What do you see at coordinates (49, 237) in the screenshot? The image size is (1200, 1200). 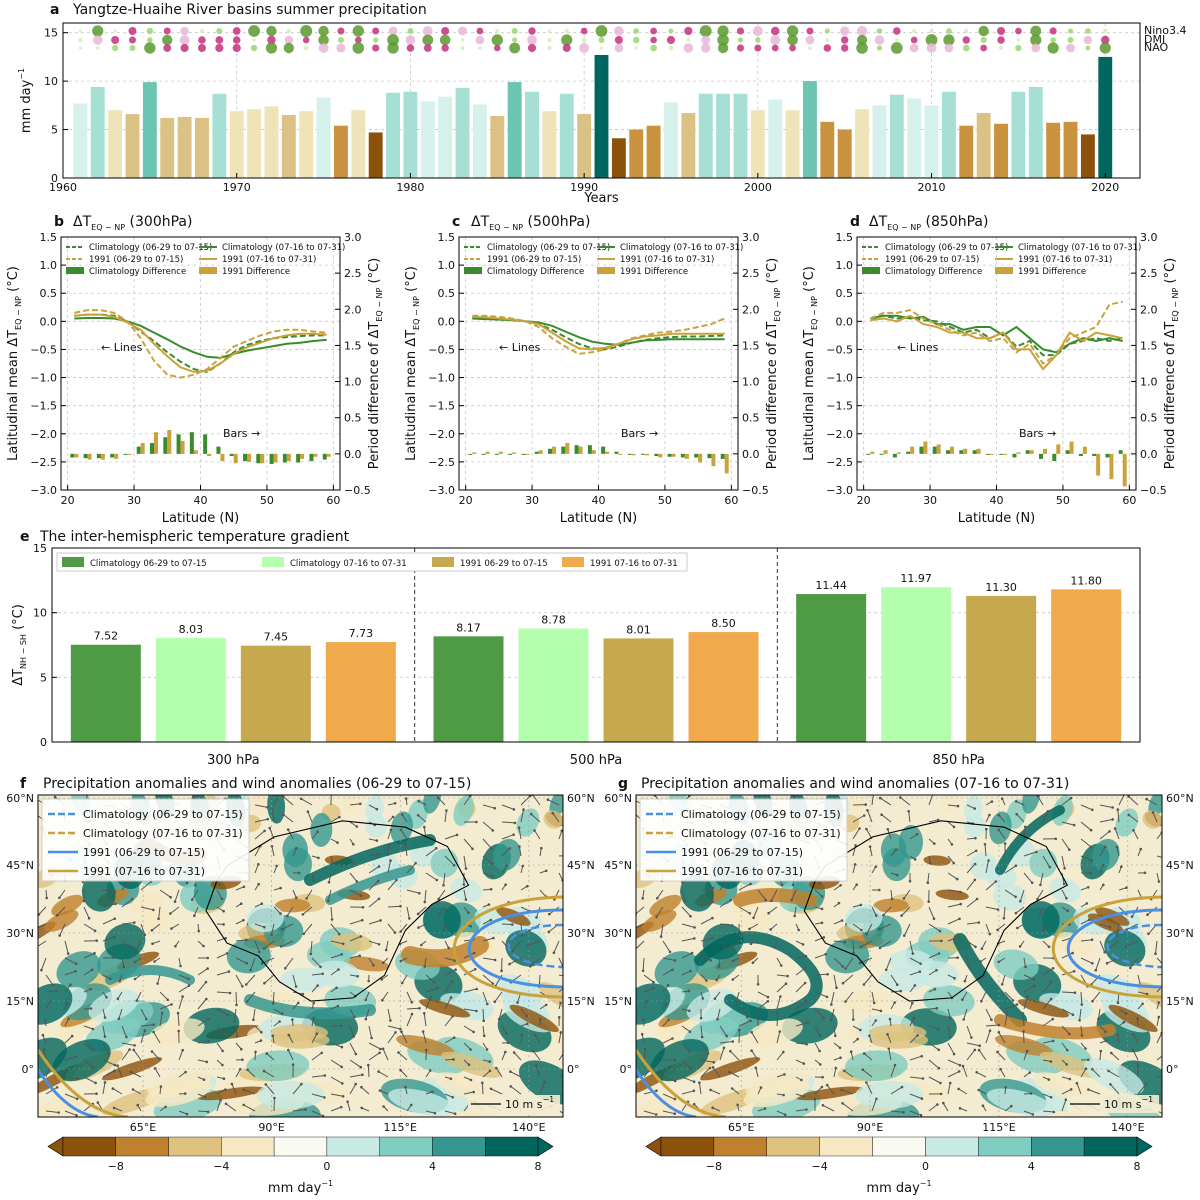 I see `y-tick-label-left: 1.5` at bounding box center [49, 237].